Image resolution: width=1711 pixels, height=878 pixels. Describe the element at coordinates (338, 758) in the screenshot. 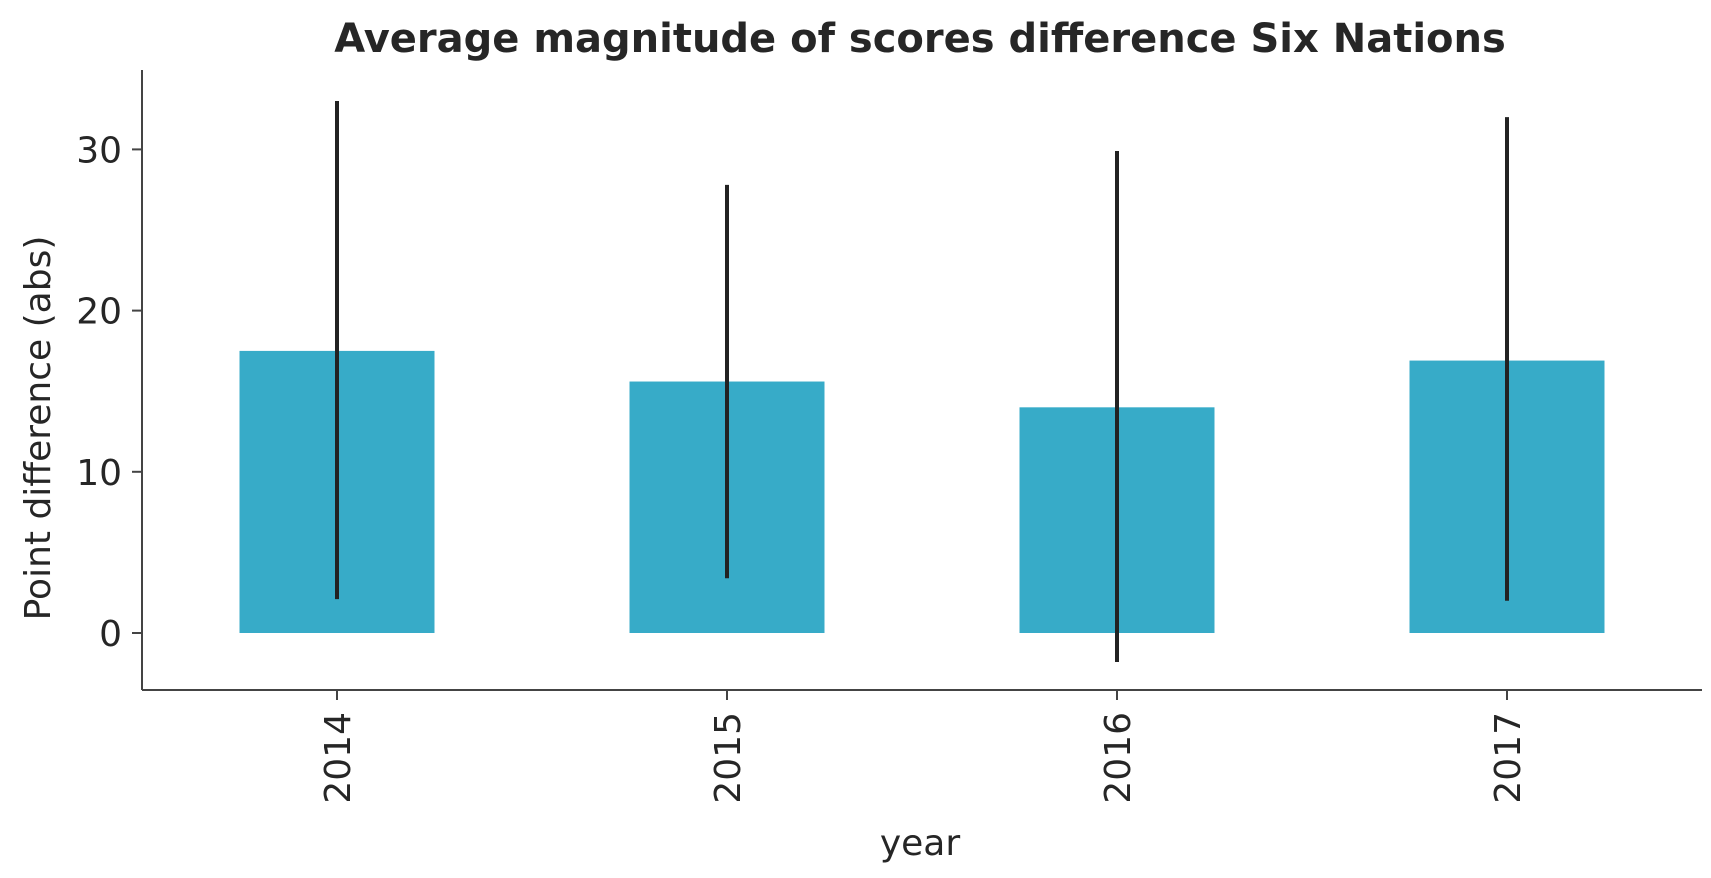

I see `x-tick-label-2014: 2014` at that location.